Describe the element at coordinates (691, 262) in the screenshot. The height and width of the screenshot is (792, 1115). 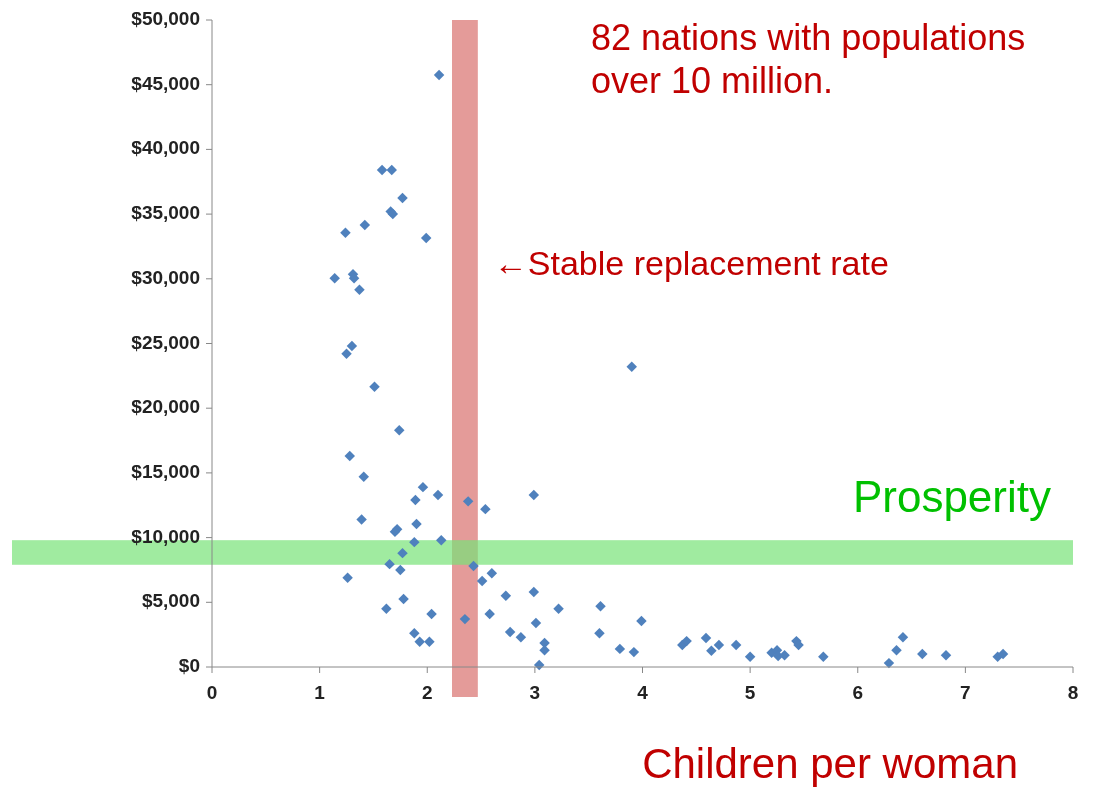
I see `band-label: ←Stable replacement rate` at that location.